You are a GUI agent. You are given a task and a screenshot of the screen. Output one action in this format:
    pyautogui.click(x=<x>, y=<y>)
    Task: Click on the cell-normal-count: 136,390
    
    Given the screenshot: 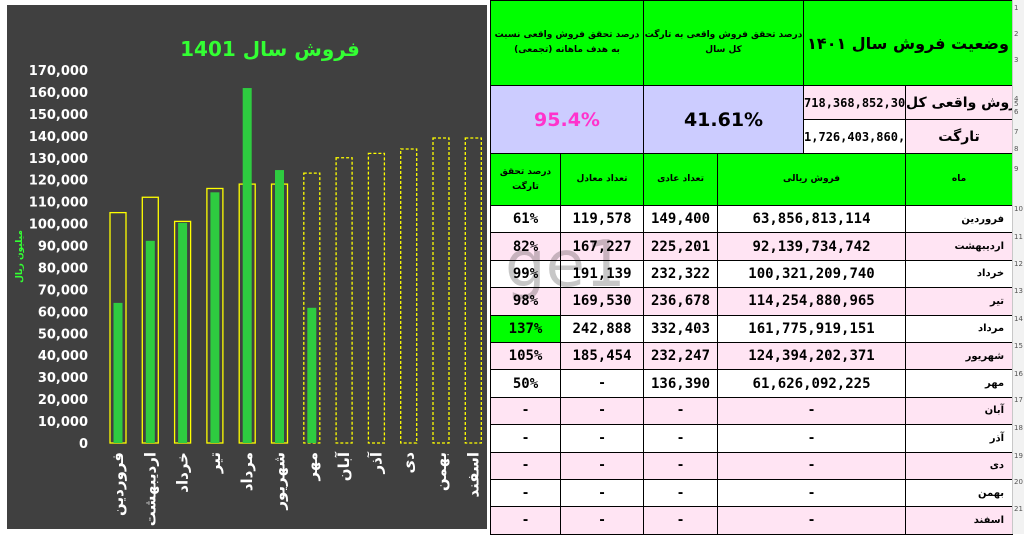 What is the action you would take?
    pyautogui.click(x=681, y=383)
    